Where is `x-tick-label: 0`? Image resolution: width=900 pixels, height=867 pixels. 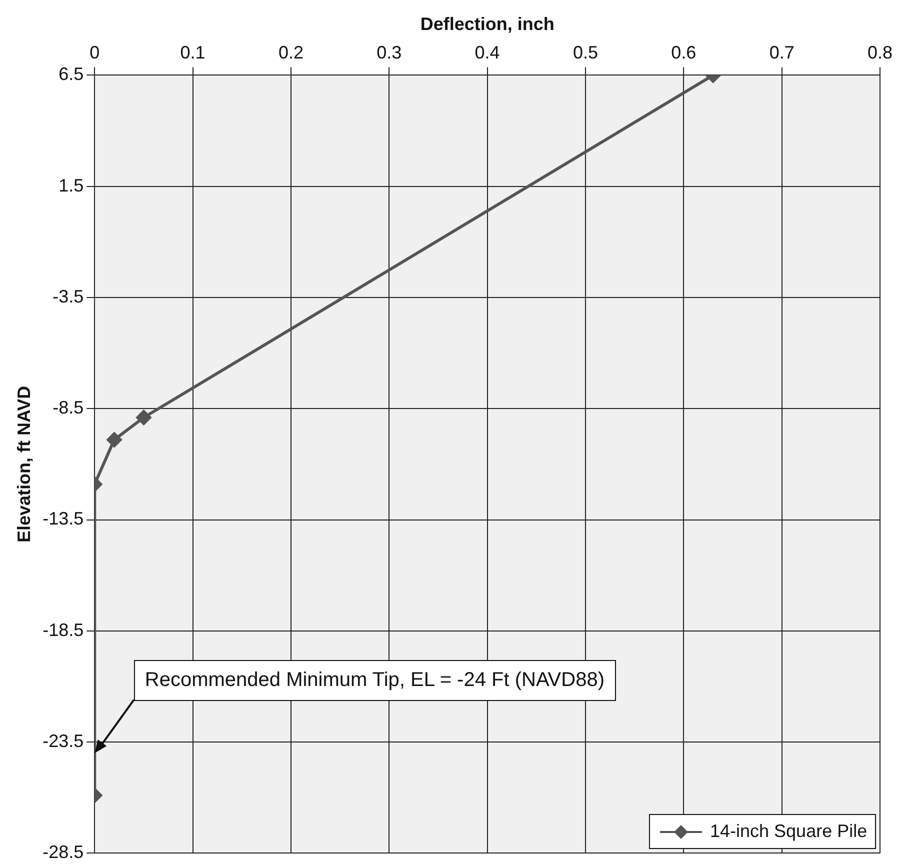
x-tick-label: 0 is located at coordinates (95, 52).